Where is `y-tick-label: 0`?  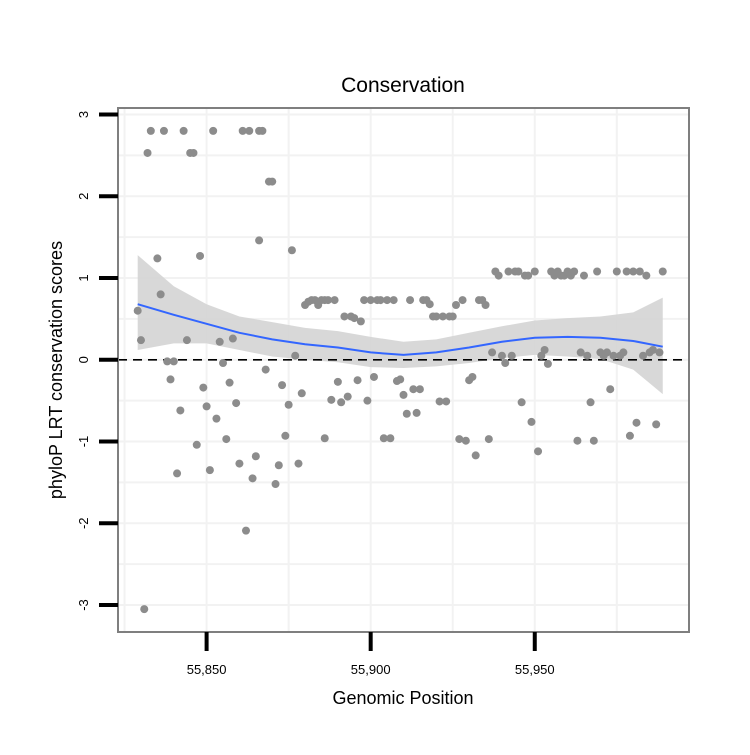
y-tick-label: 0 is located at coordinates (83, 359).